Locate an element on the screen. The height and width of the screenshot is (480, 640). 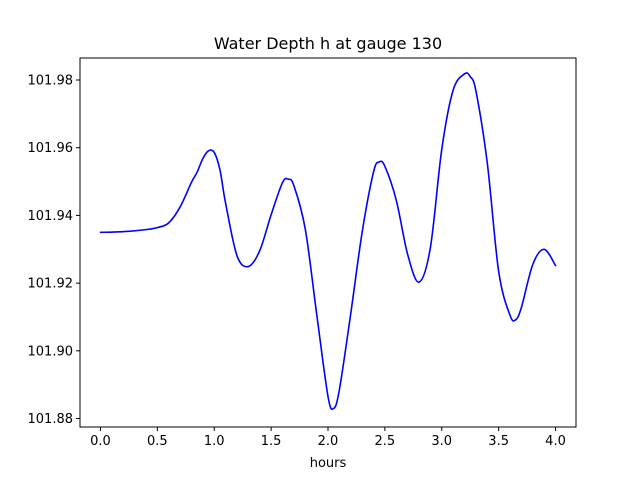
x-tick-label: 4.0 is located at coordinates (555, 441).